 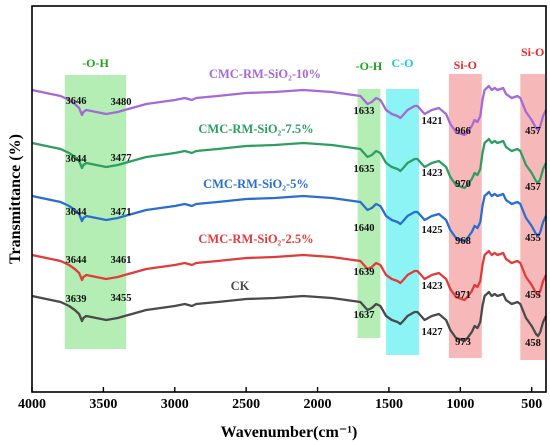 I want to click on band-label-4: Si-O, so click(x=532, y=52).